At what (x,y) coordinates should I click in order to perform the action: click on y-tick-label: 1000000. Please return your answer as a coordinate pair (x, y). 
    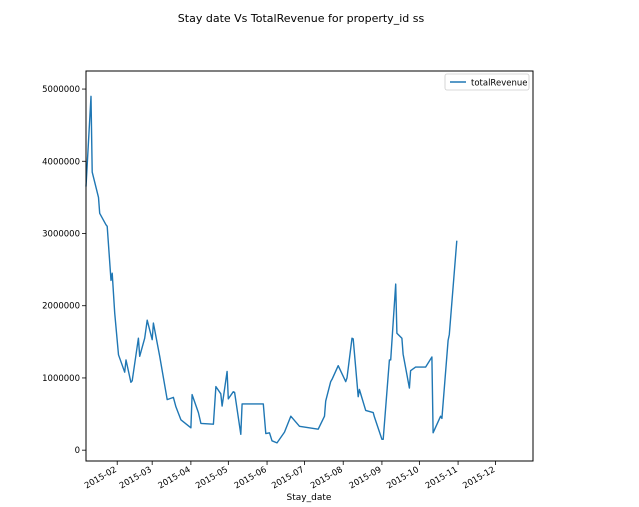
    Looking at the image, I should click on (61, 379).